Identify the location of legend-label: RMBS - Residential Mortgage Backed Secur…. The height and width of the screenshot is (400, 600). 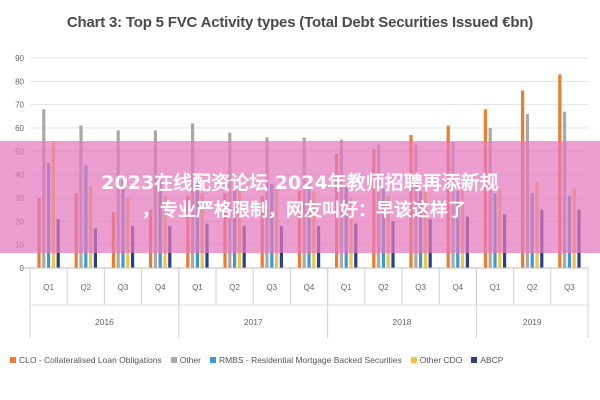
(310, 360).